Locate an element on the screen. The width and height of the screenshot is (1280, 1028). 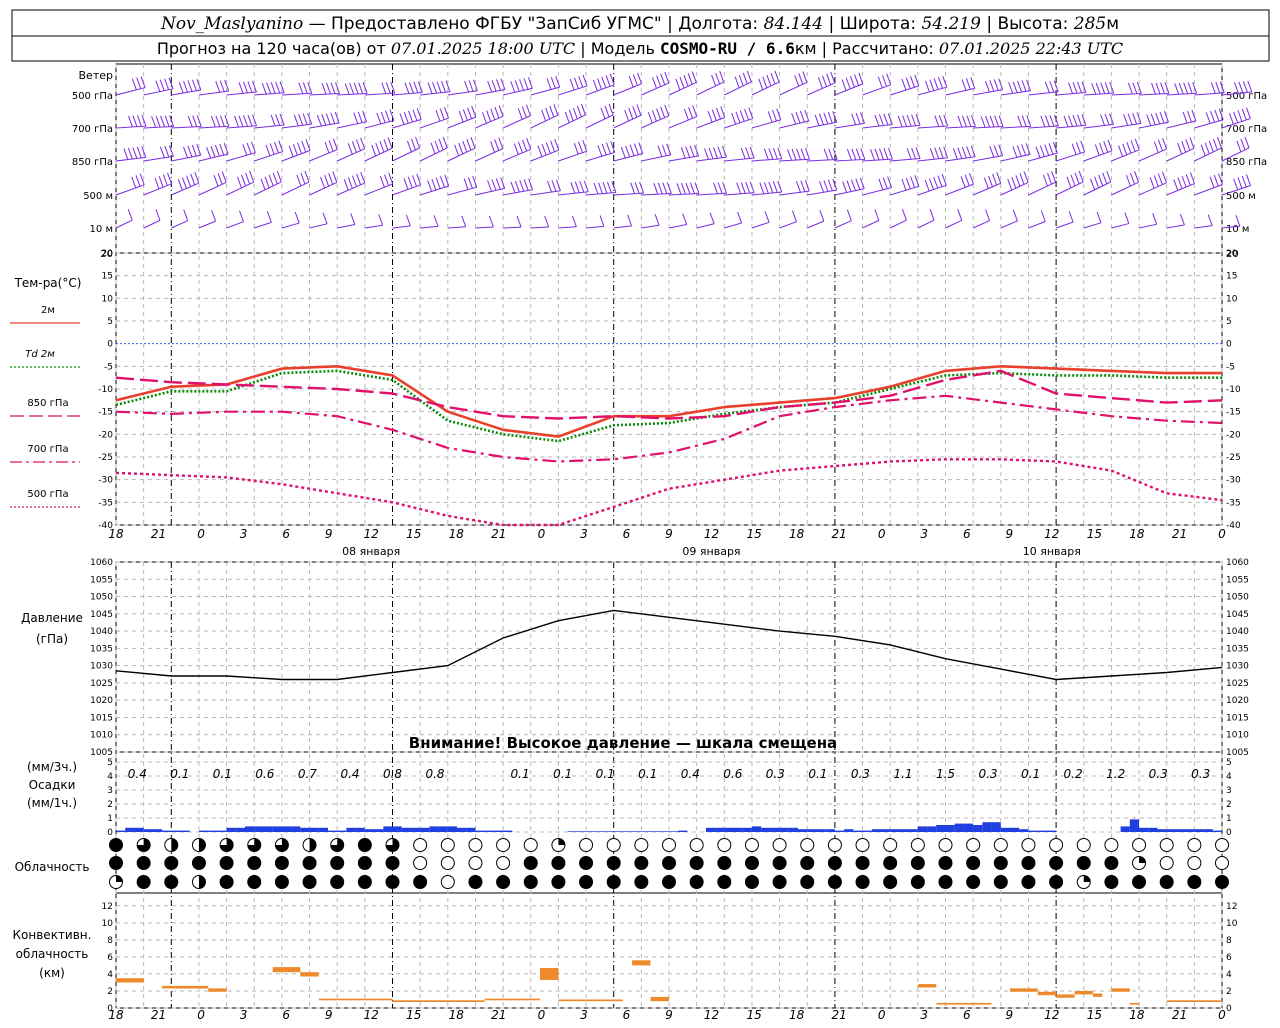
precip-3h-total: 0.3 is located at coordinates (1158, 774).